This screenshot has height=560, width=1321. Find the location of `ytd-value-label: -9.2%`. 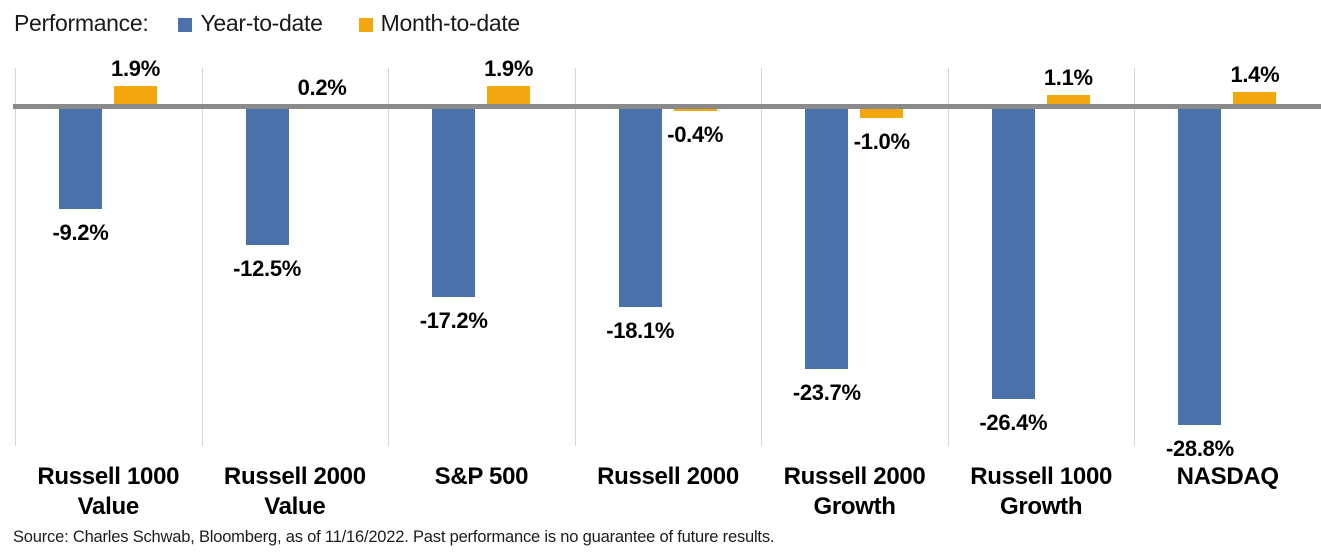

ytd-value-label: -9.2% is located at coordinates (80, 232).